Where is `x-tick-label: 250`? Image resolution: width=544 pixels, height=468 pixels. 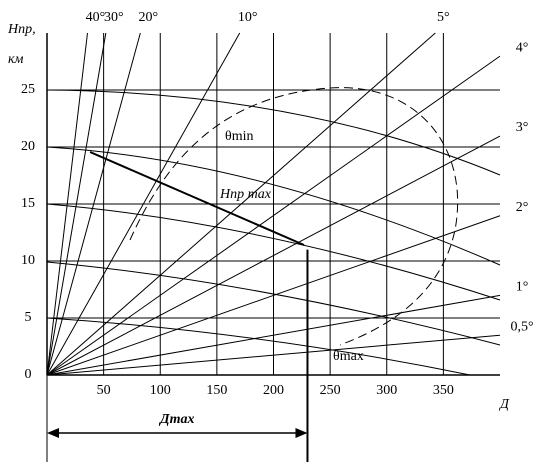 x-tick-label: 250 is located at coordinates (330, 390).